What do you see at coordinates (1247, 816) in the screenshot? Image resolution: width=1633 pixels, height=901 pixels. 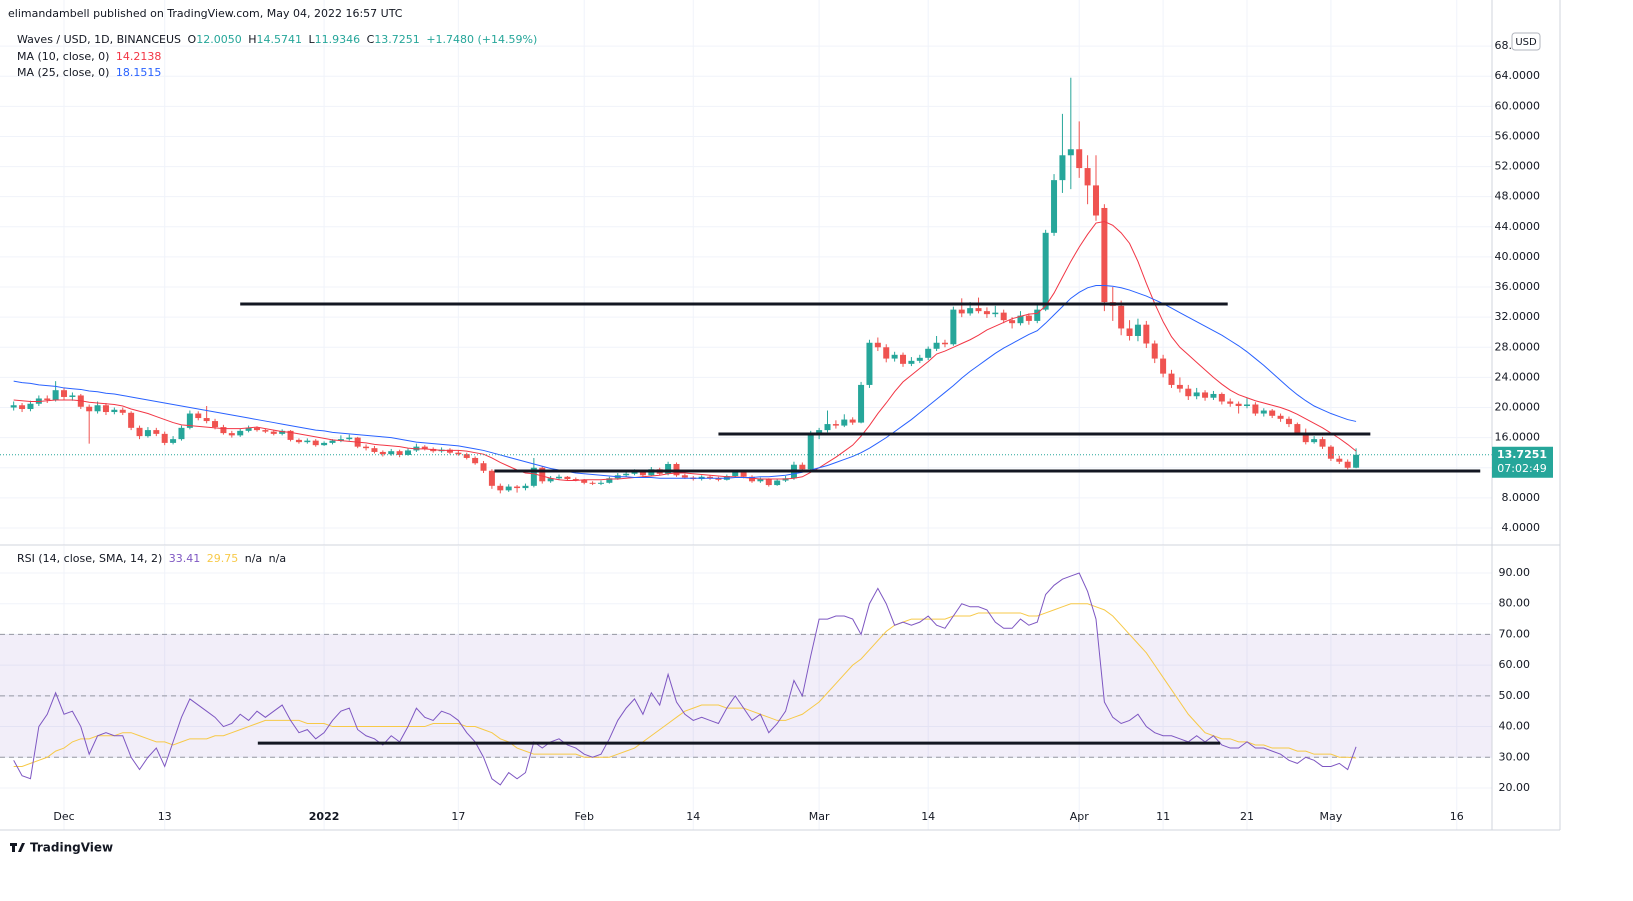 I see `x-tick-label: 21` at bounding box center [1247, 816].